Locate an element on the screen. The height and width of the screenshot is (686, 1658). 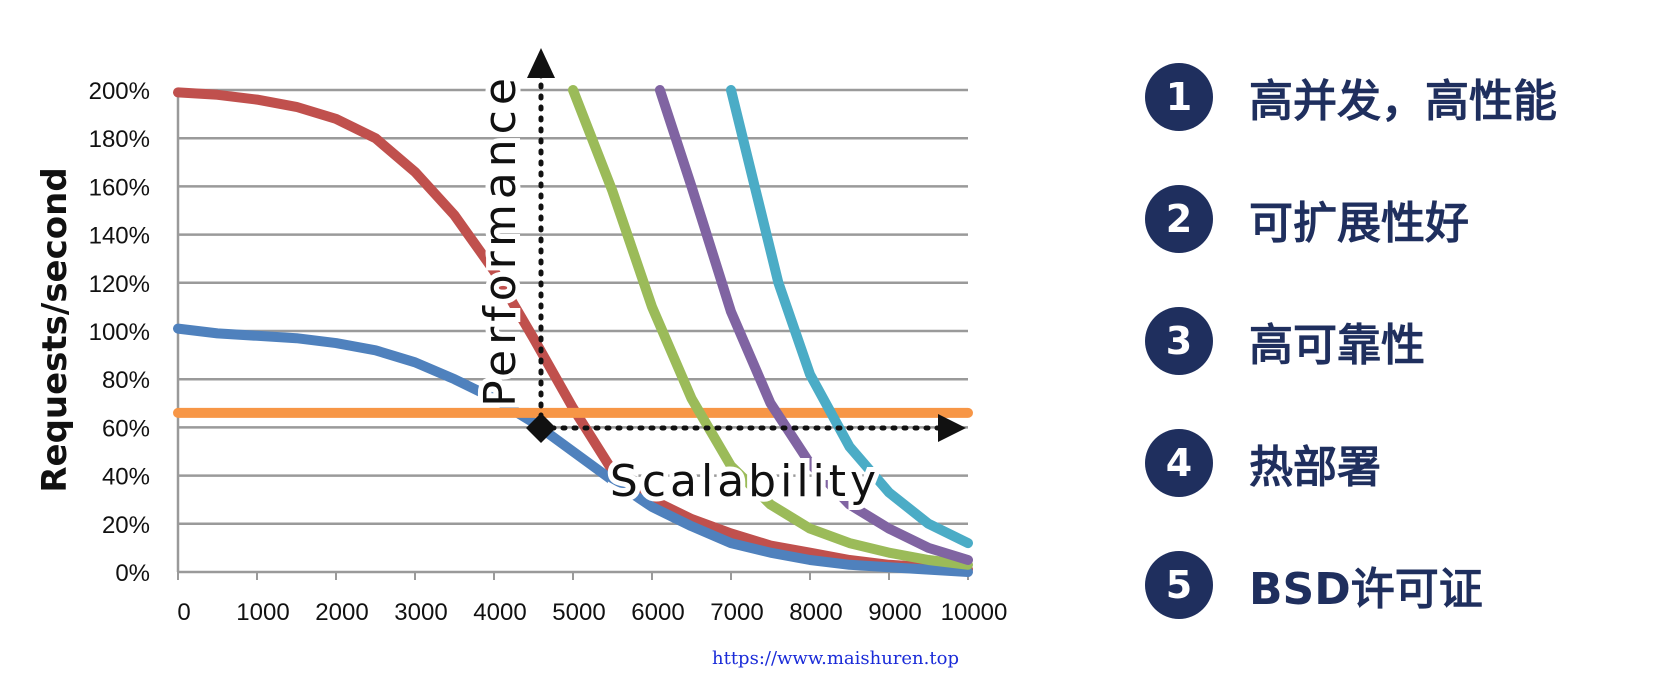
feature-number-badge: 3 is located at coordinates (1179, 341).